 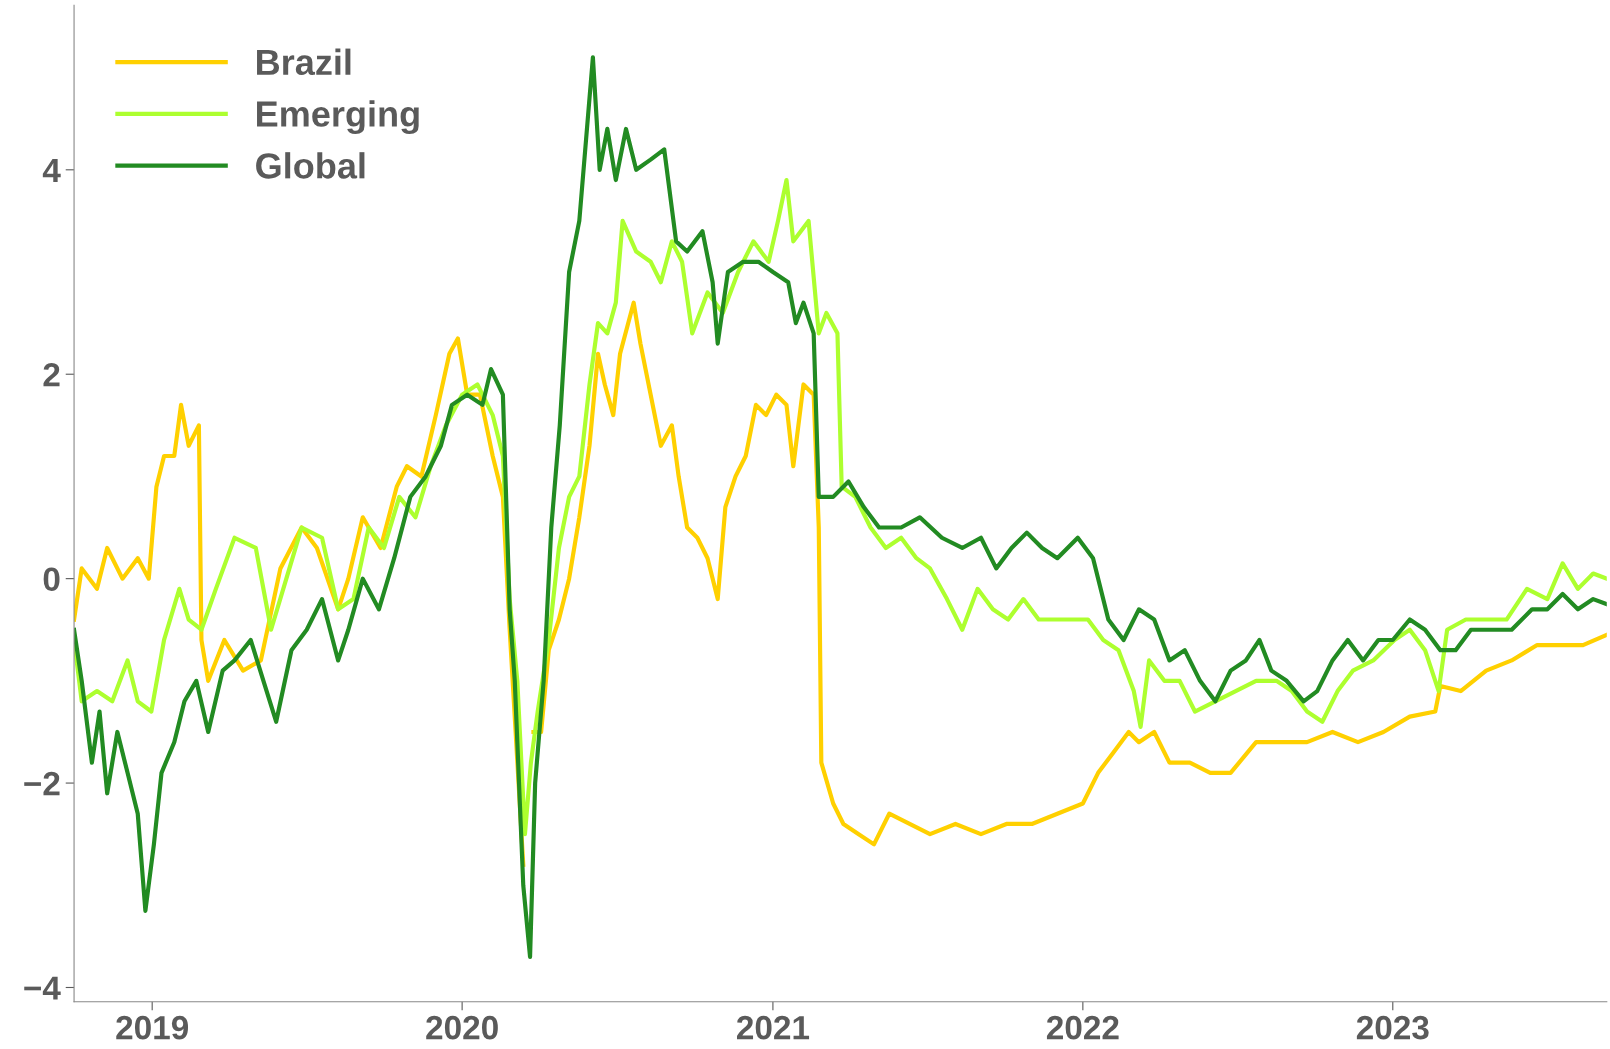 What do you see at coordinates (773, 1027) in the screenshot?
I see `x-tick-label: 2021` at bounding box center [773, 1027].